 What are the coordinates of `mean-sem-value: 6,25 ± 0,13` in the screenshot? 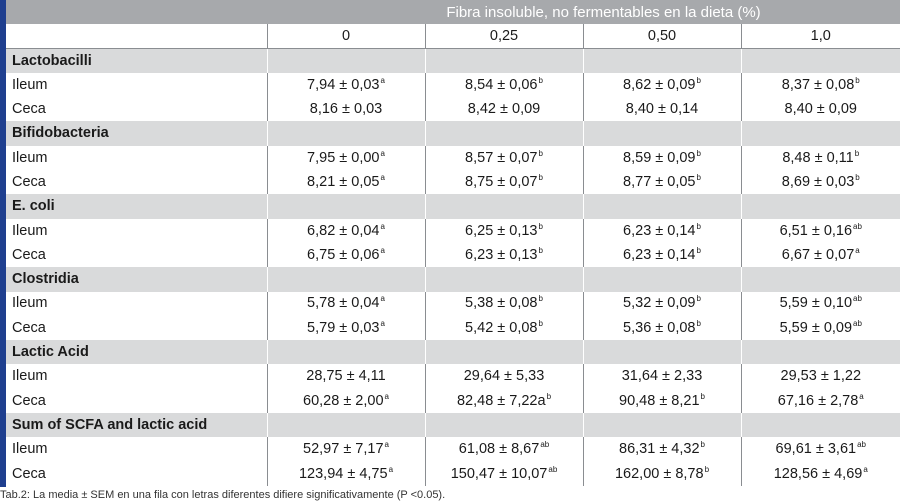 It's located at (501, 230).